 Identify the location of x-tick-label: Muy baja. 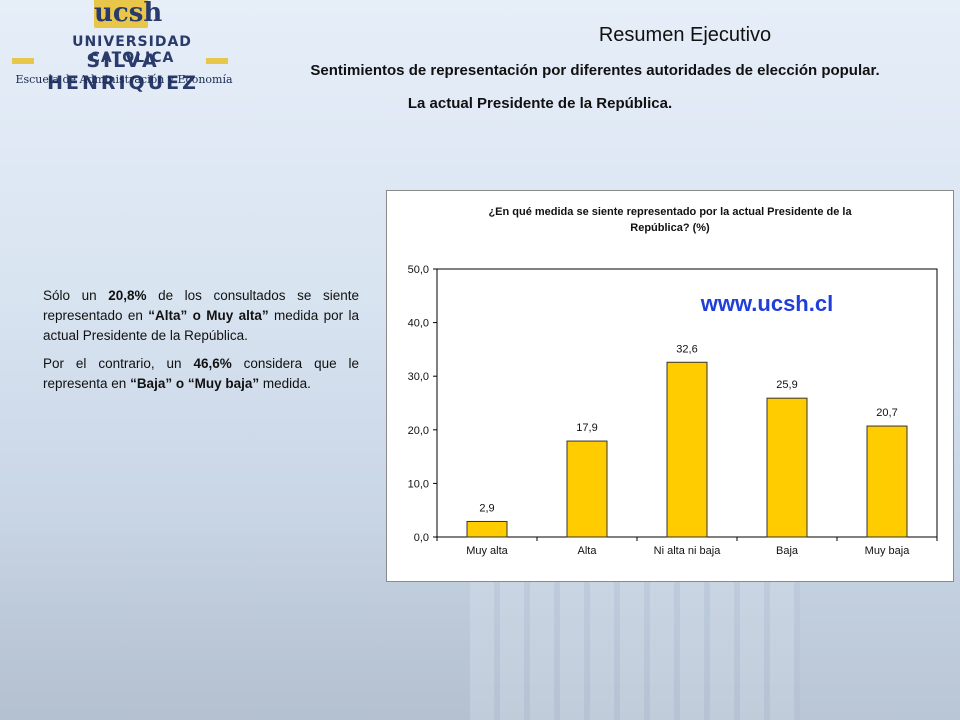
(888, 551).